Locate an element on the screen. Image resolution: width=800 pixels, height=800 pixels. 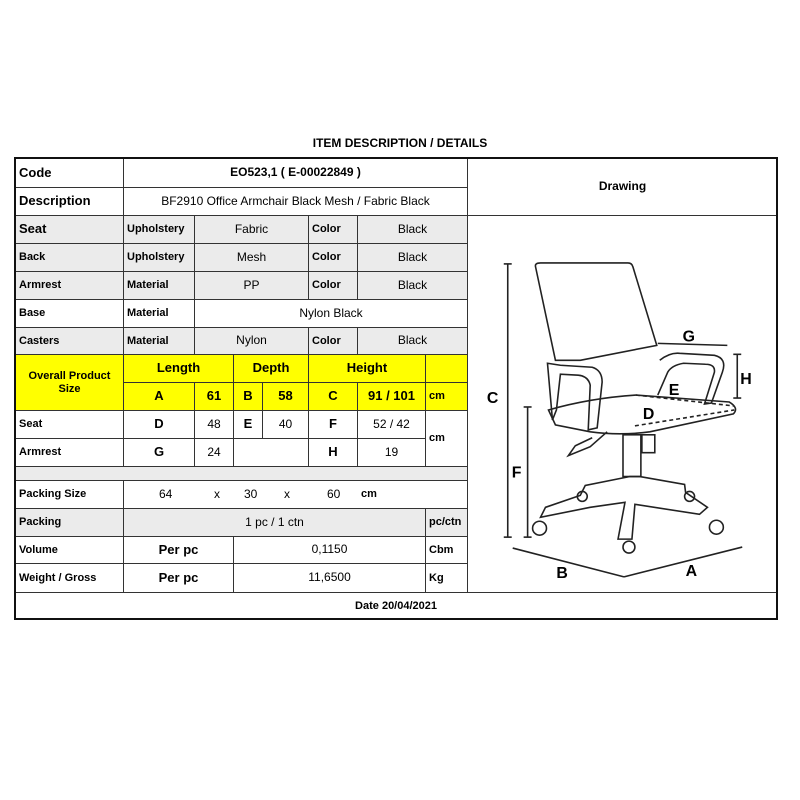
dim-h-value: 19 is located at coordinates (391, 452).